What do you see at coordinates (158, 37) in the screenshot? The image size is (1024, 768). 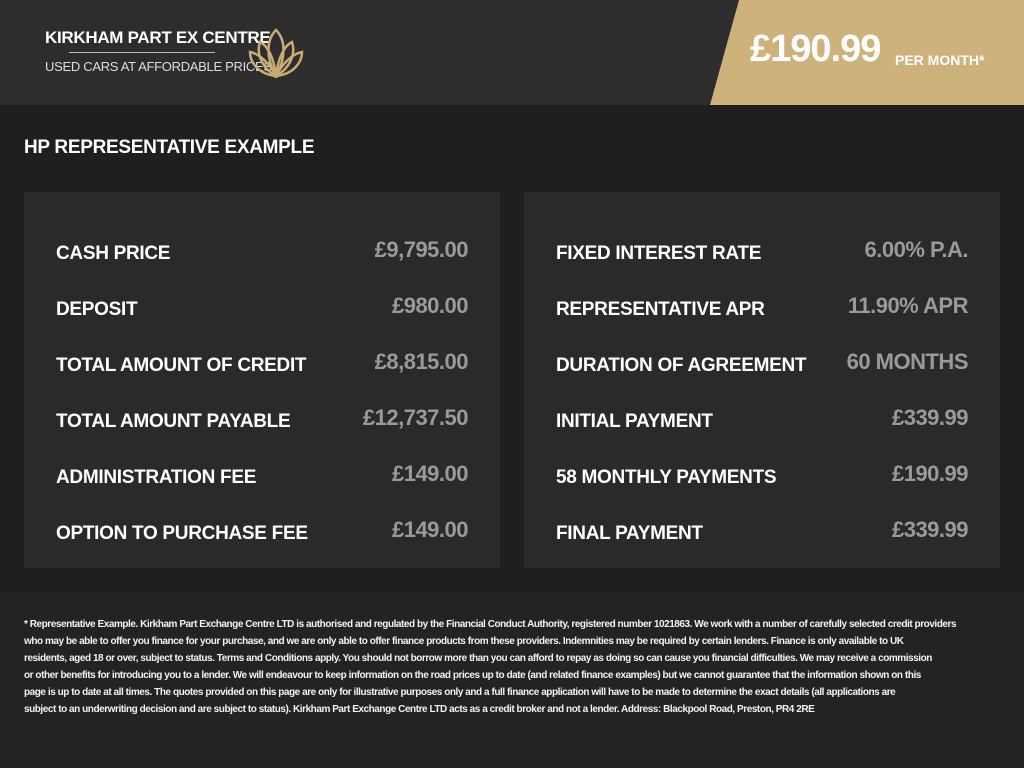 I see `brand-name: KIRKHAM PART EX CENTRE` at bounding box center [158, 37].